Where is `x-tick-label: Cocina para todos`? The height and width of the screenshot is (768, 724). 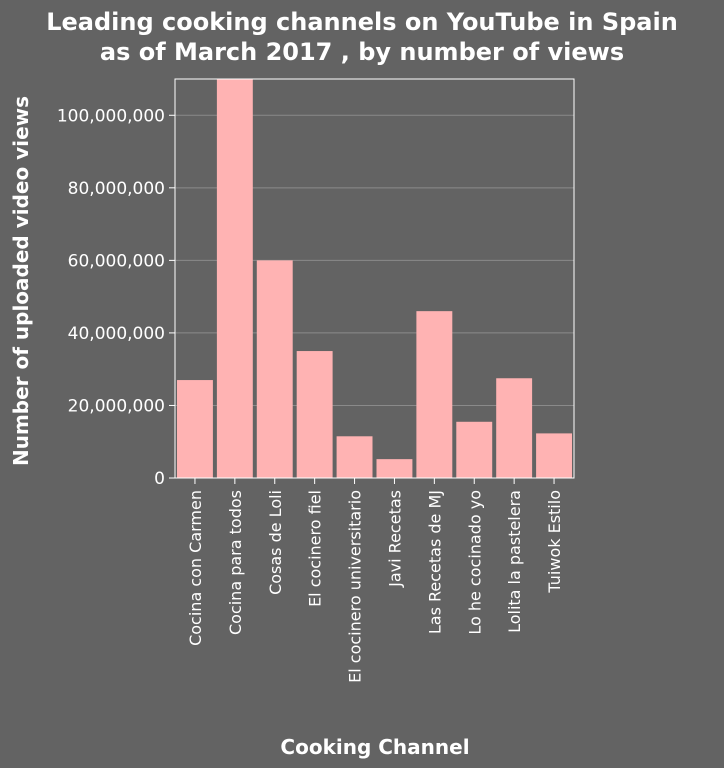
x-tick-label: Cocina para todos is located at coordinates (235, 562).